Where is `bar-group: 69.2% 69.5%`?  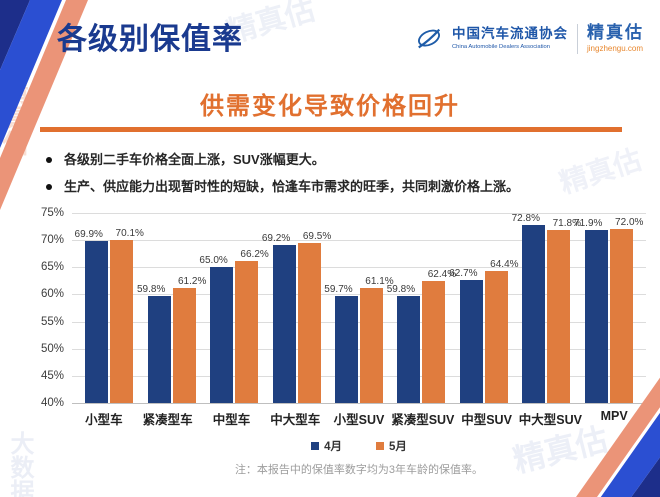 bar-group: 69.2% 69.5% is located at coordinates (296, 308).